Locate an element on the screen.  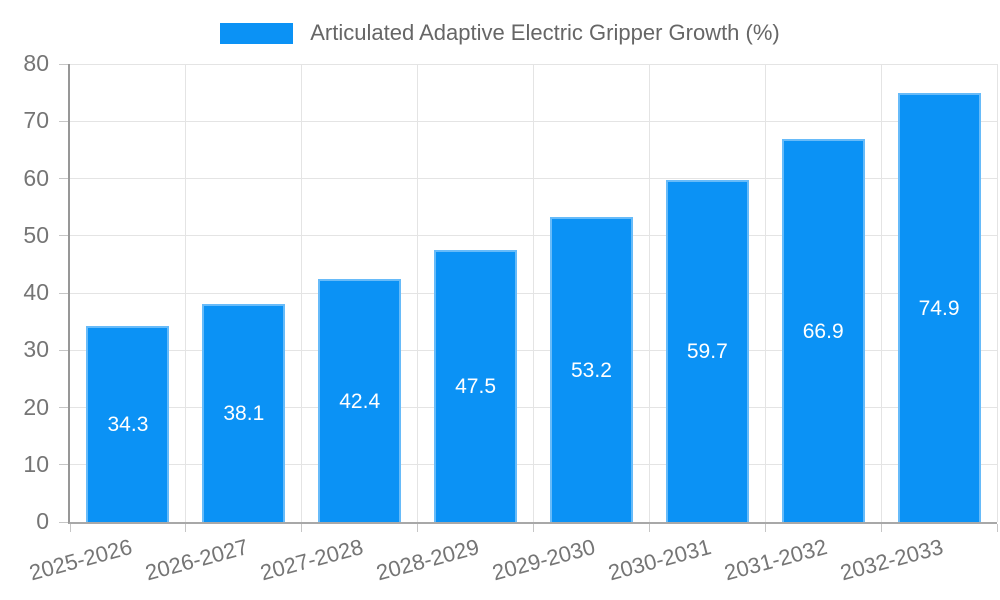
bar-value-label: 59.7 is located at coordinates (707, 352).